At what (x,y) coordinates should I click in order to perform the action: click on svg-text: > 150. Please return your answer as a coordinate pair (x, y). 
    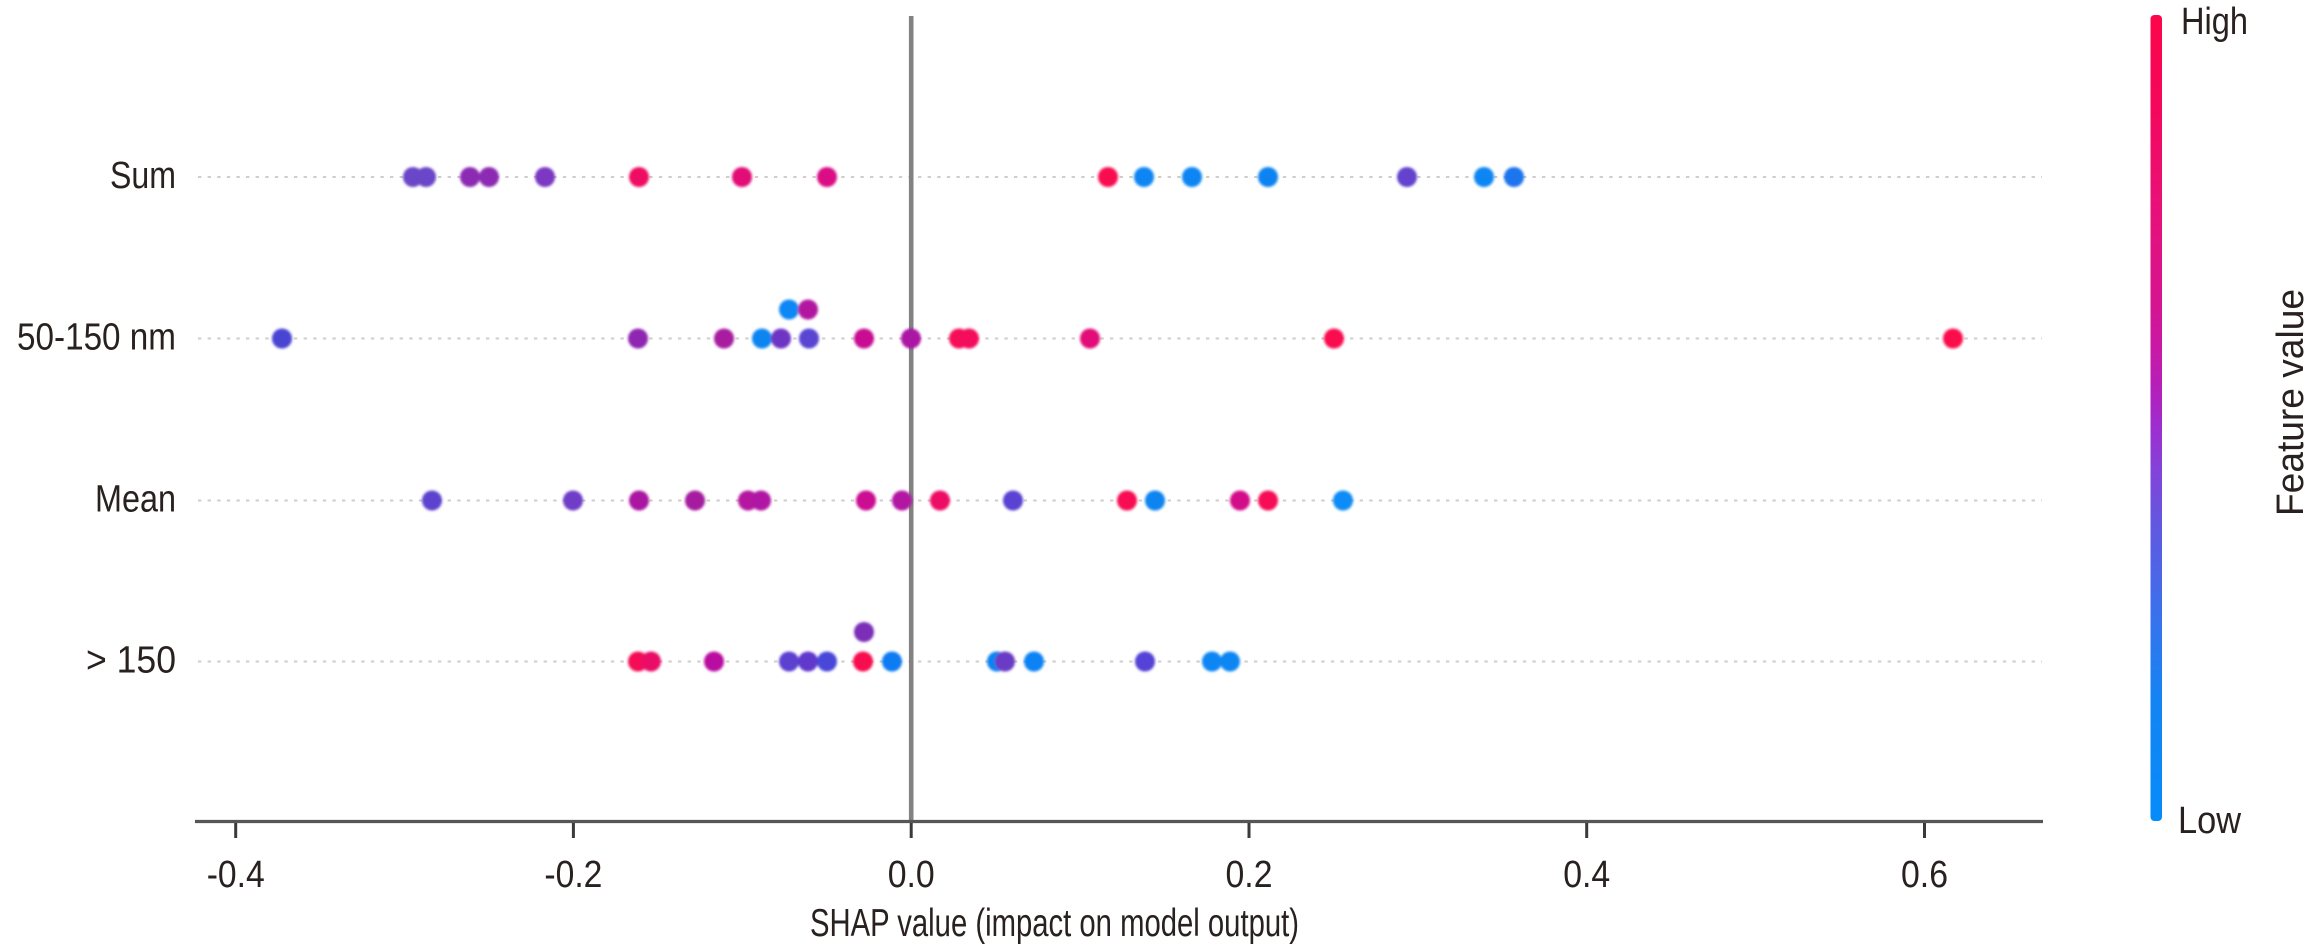
    Looking at the image, I should click on (131, 661).